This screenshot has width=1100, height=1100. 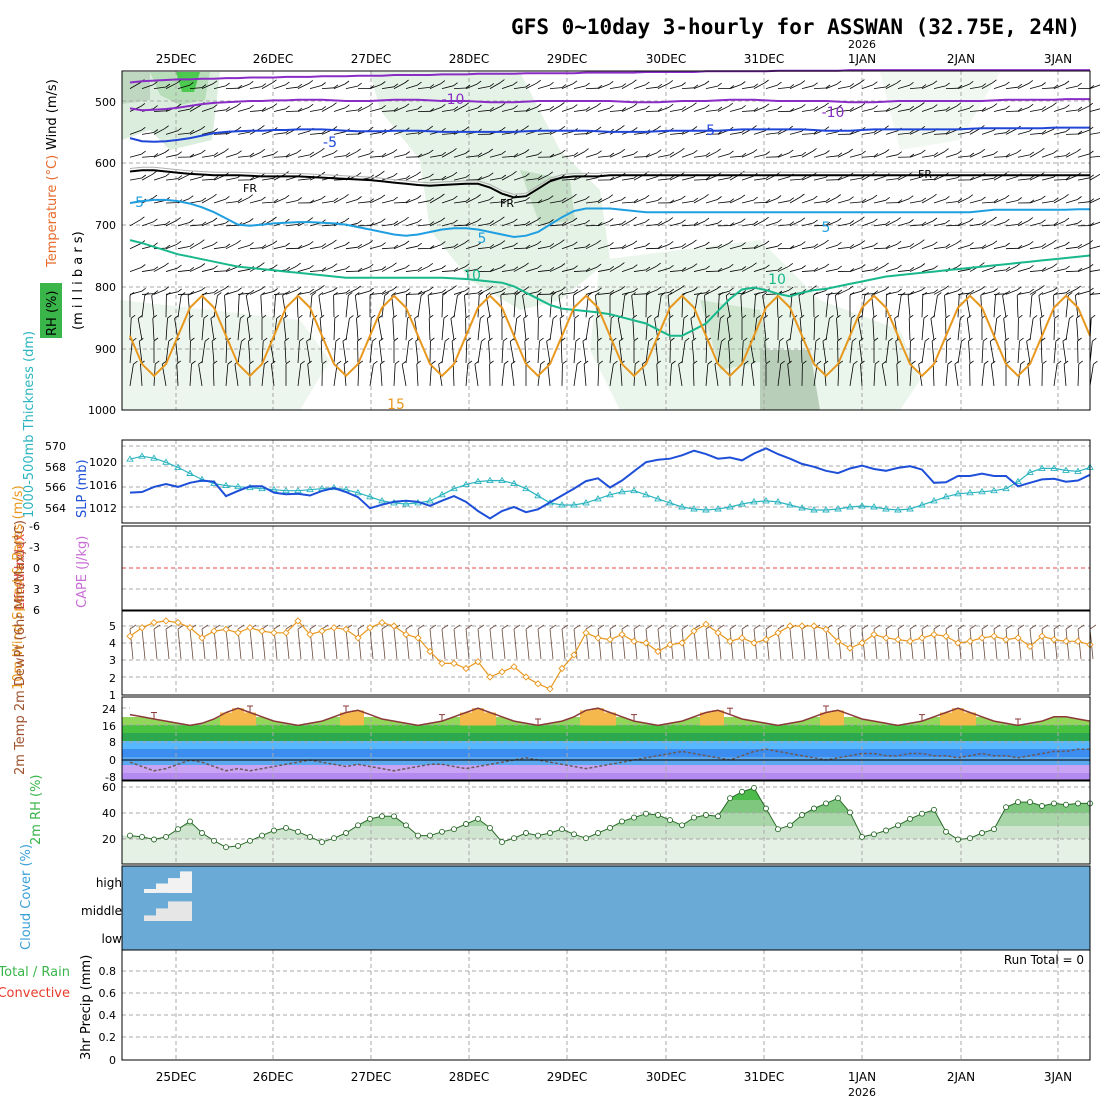 I want to click on millibars-axis-label: (m i l l i b a r s), so click(x=78, y=280).